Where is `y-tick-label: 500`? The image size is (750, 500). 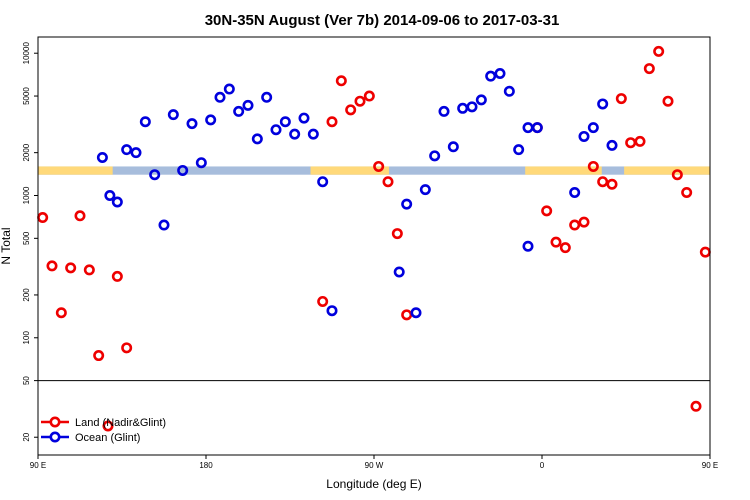
y-tick-label: 500 is located at coordinates (26, 238).